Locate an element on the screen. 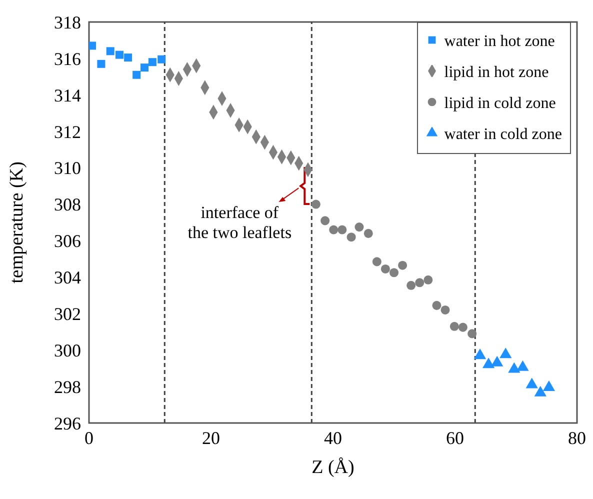 The width and height of the screenshot is (593, 499). legend-label: water in hot zone is located at coordinates (499, 42).